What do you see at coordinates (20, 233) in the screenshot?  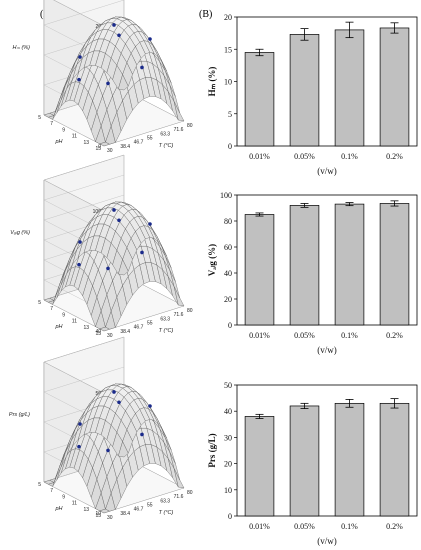 I see `z-axis-label: Vₐₗg (%)` at bounding box center [20, 233].